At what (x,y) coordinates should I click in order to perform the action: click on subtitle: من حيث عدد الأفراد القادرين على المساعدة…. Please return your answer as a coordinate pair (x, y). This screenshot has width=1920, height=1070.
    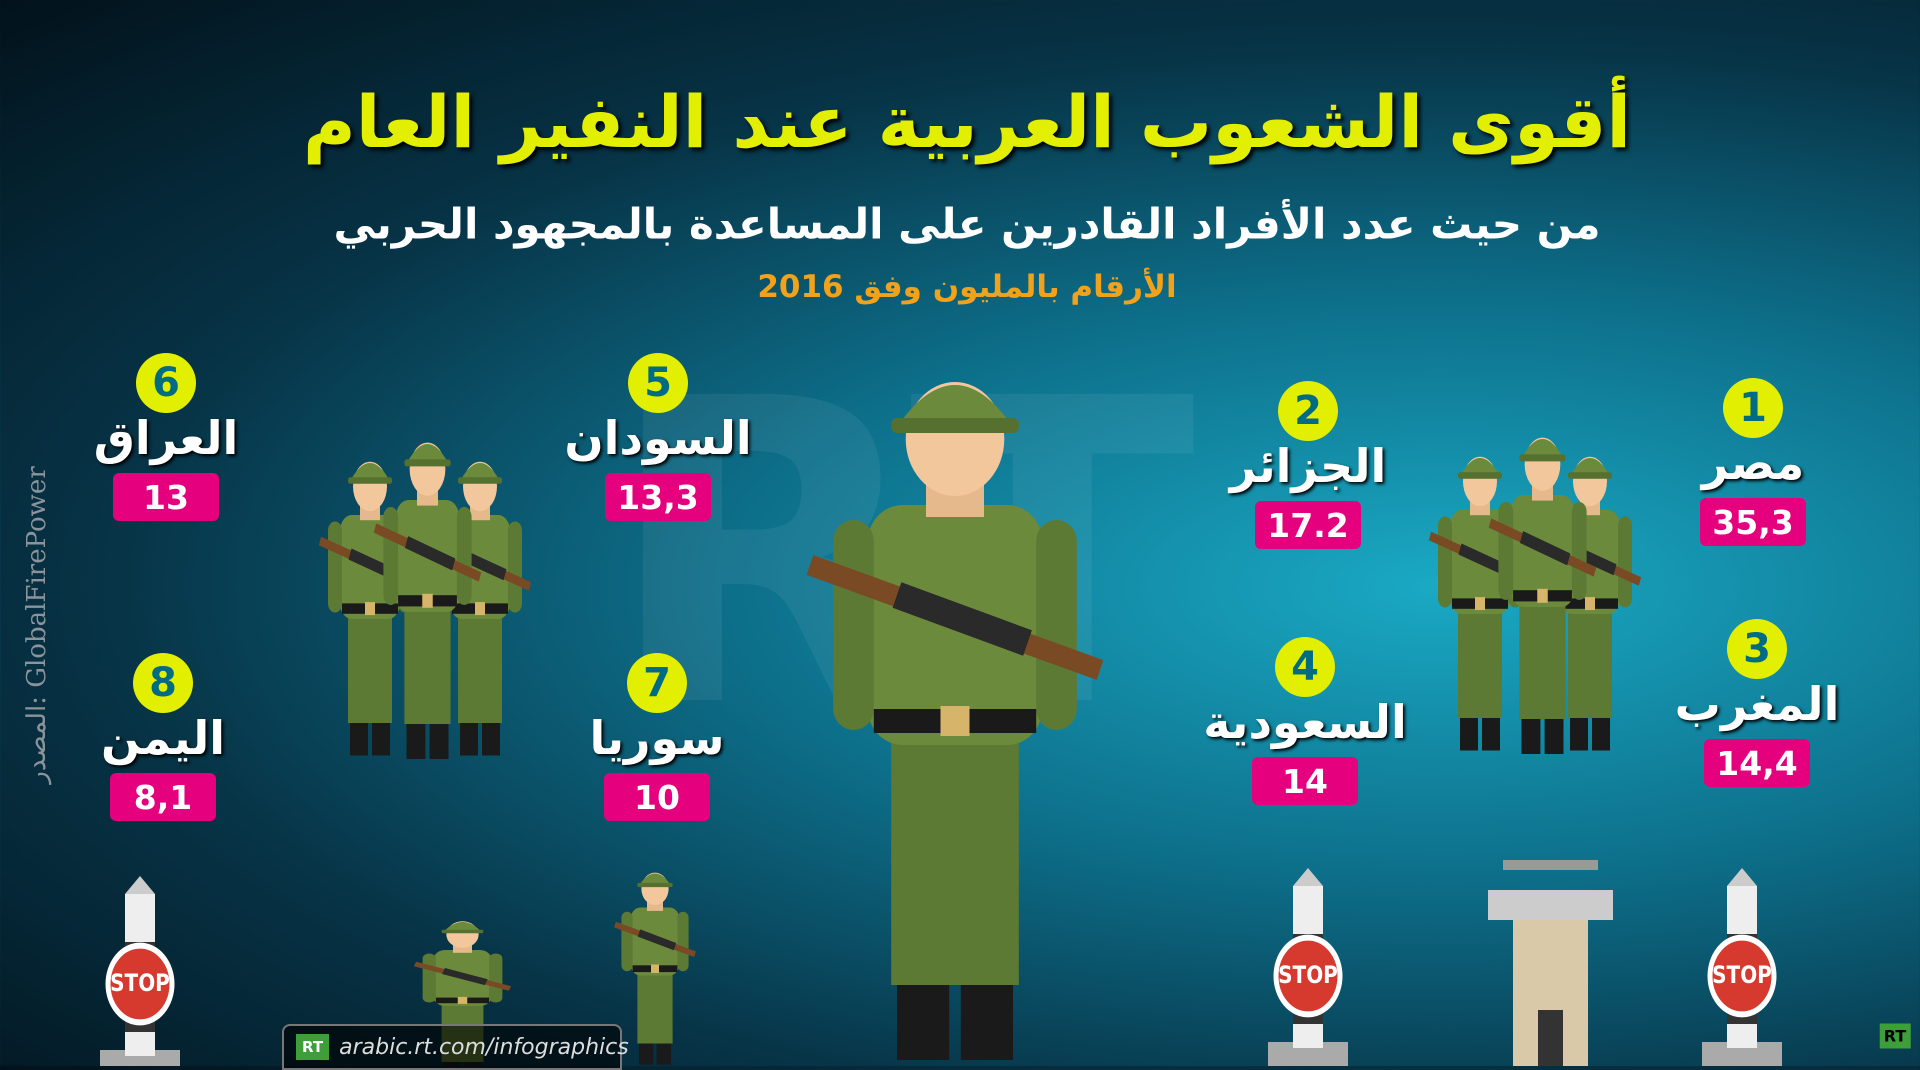
    Looking at the image, I should click on (967, 224).